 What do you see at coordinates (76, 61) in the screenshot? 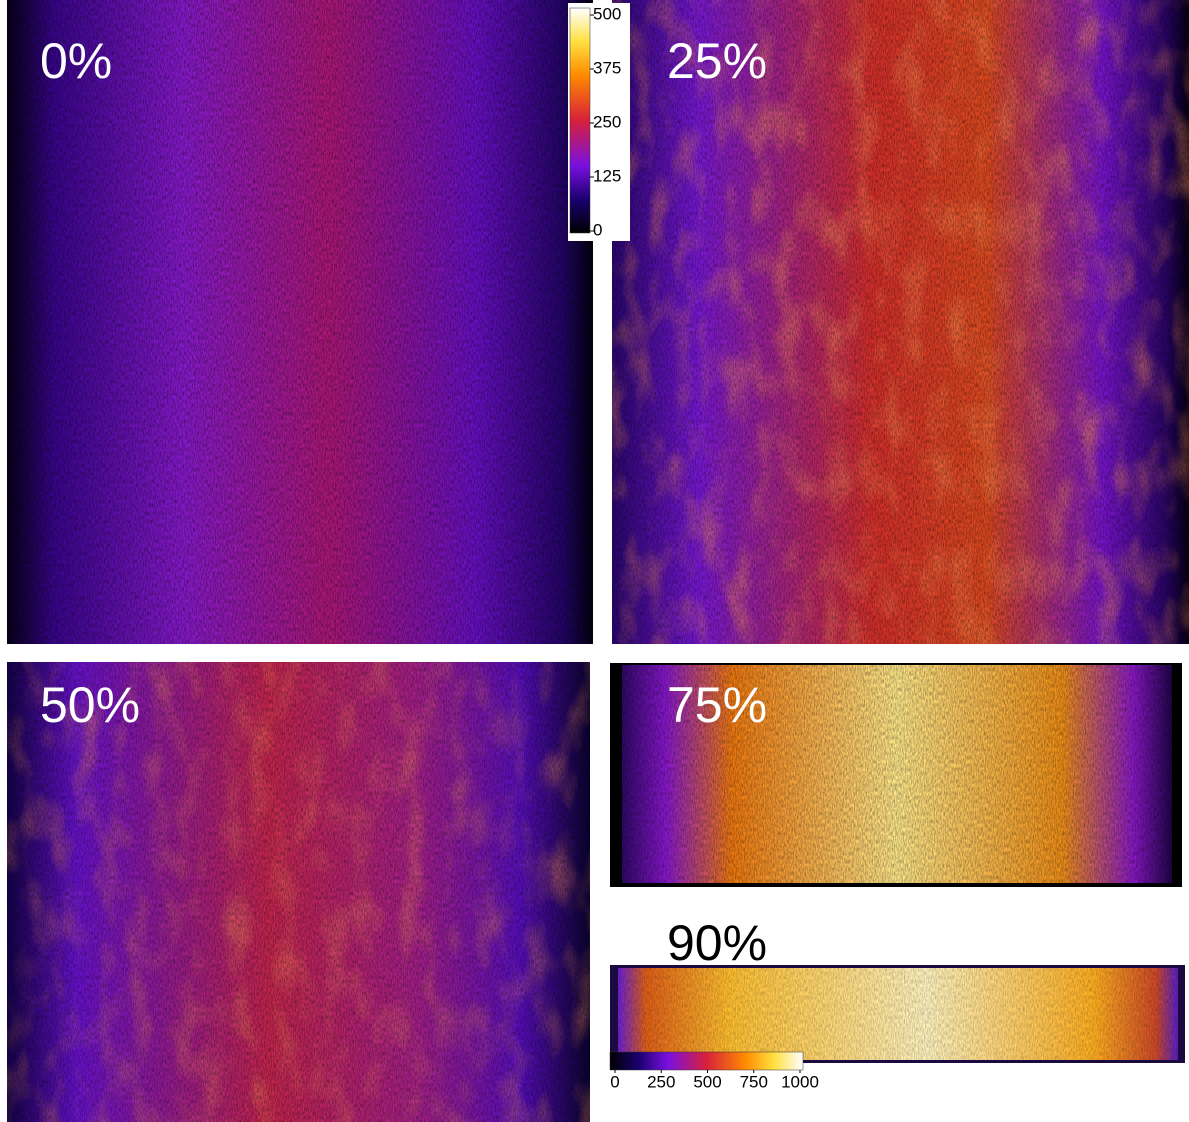
I see `panel-label: 0%` at bounding box center [76, 61].